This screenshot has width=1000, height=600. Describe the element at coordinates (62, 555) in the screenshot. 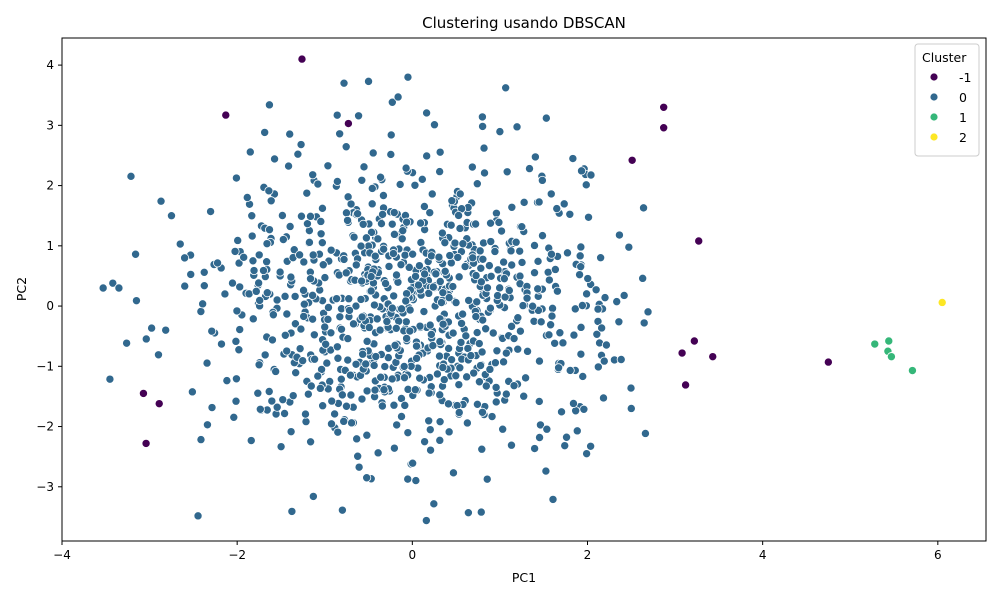

I see `x-tick-label: −4` at that location.